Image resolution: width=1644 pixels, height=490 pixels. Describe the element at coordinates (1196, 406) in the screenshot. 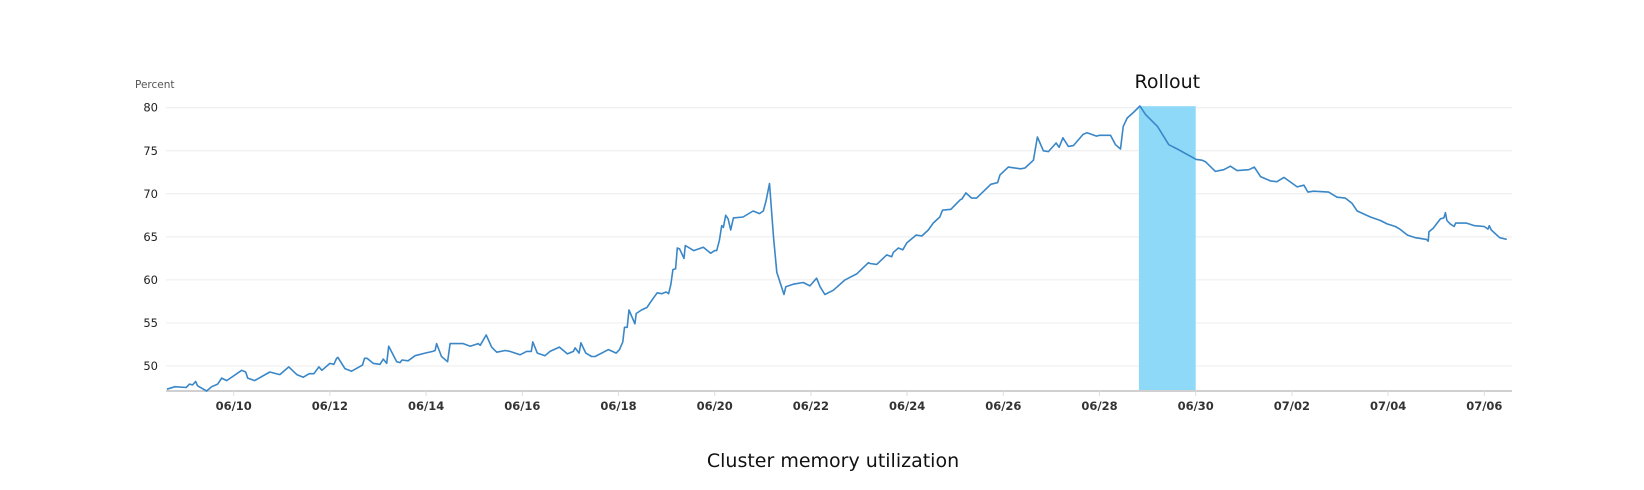

I see `x-tick-label: 06/30` at that location.